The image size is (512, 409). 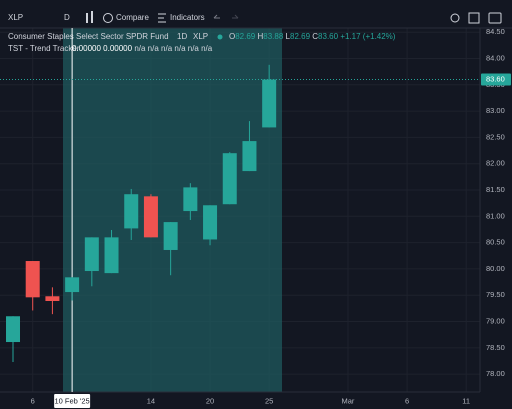 What do you see at coordinates (328, 36) in the screenshot?
I see `close-value: 83.60` at bounding box center [328, 36].